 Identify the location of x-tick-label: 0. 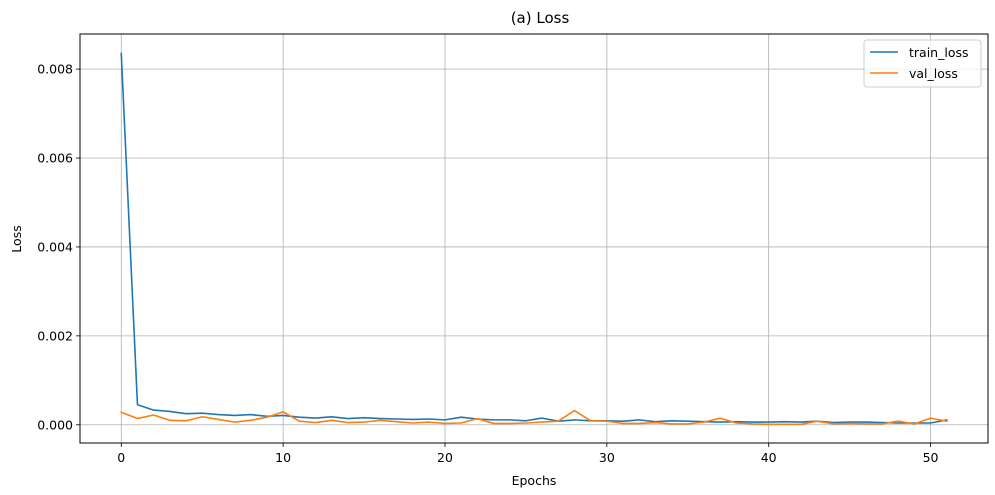
(121, 457).